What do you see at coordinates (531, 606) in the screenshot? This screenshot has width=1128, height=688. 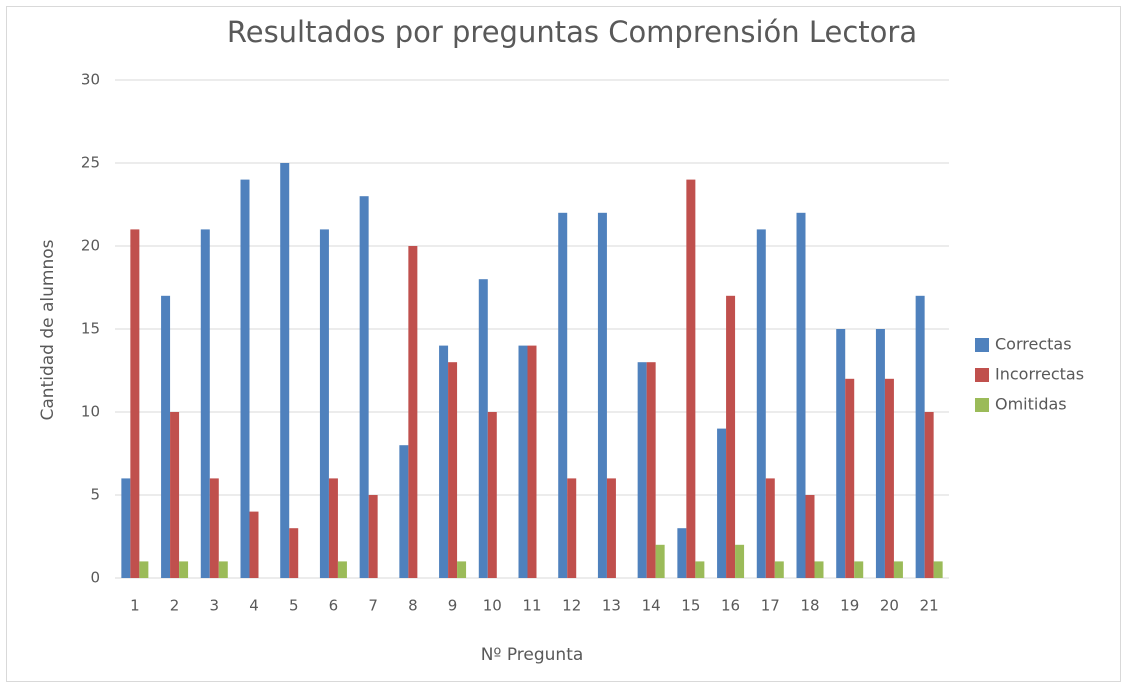 I see `x-tick-label: 11` at bounding box center [531, 606].